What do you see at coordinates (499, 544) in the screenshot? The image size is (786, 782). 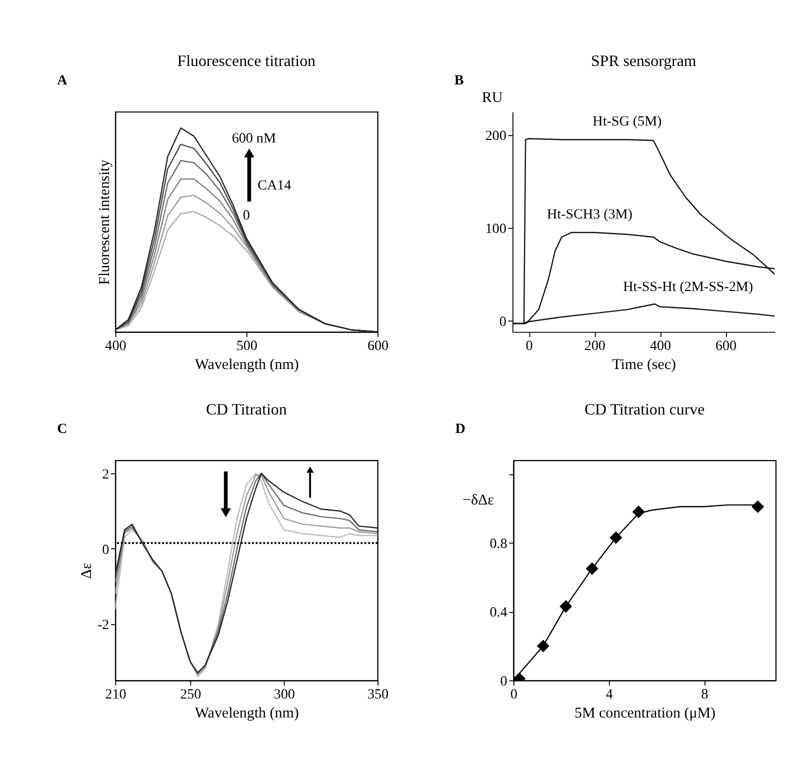 I see `y-tick-label: 0.8` at bounding box center [499, 544].